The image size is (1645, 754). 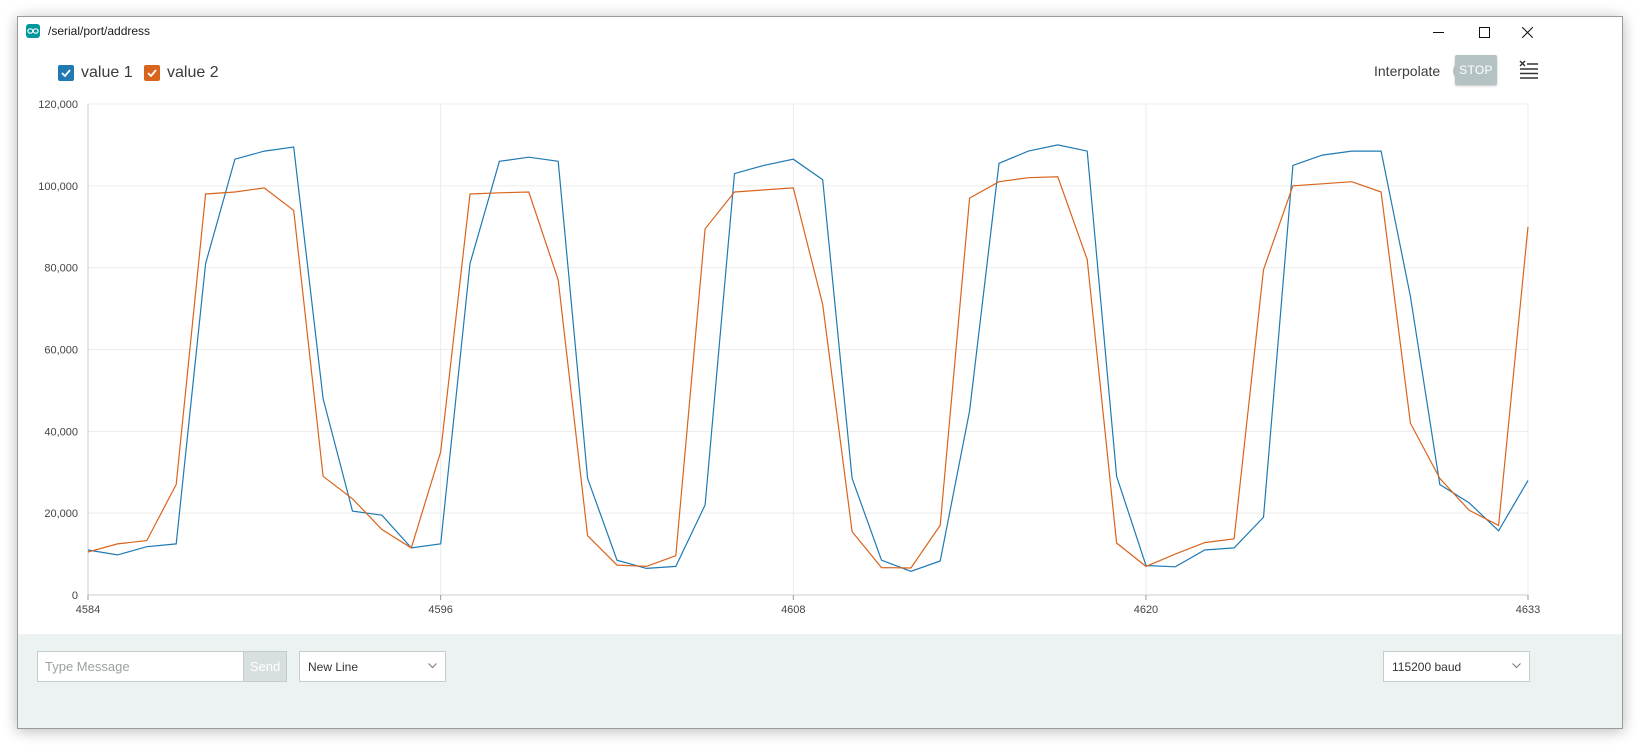 What do you see at coordinates (61, 432) in the screenshot?
I see `y-tick-label: 40,000` at bounding box center [61, 432].